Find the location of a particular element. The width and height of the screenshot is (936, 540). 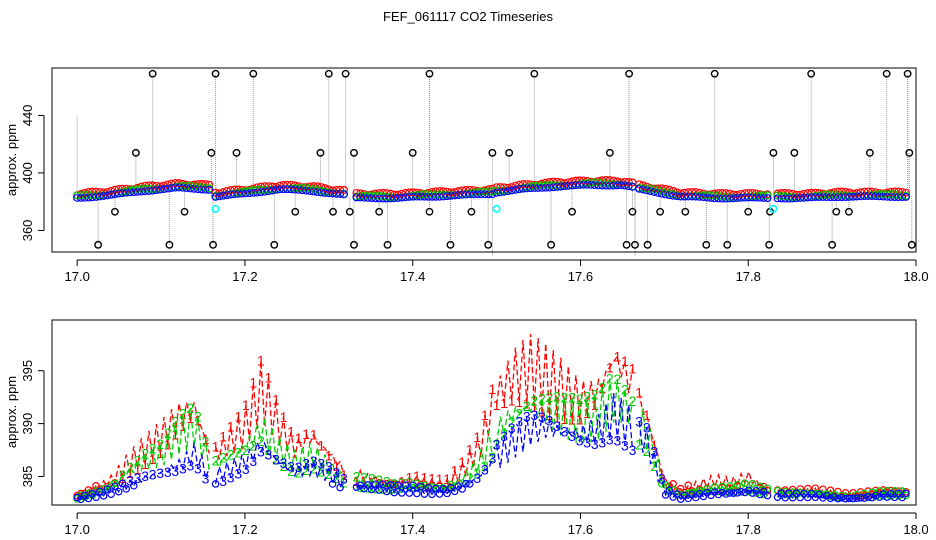

bottom-y-tick-label: 395 is located at coordinates (27, 371).